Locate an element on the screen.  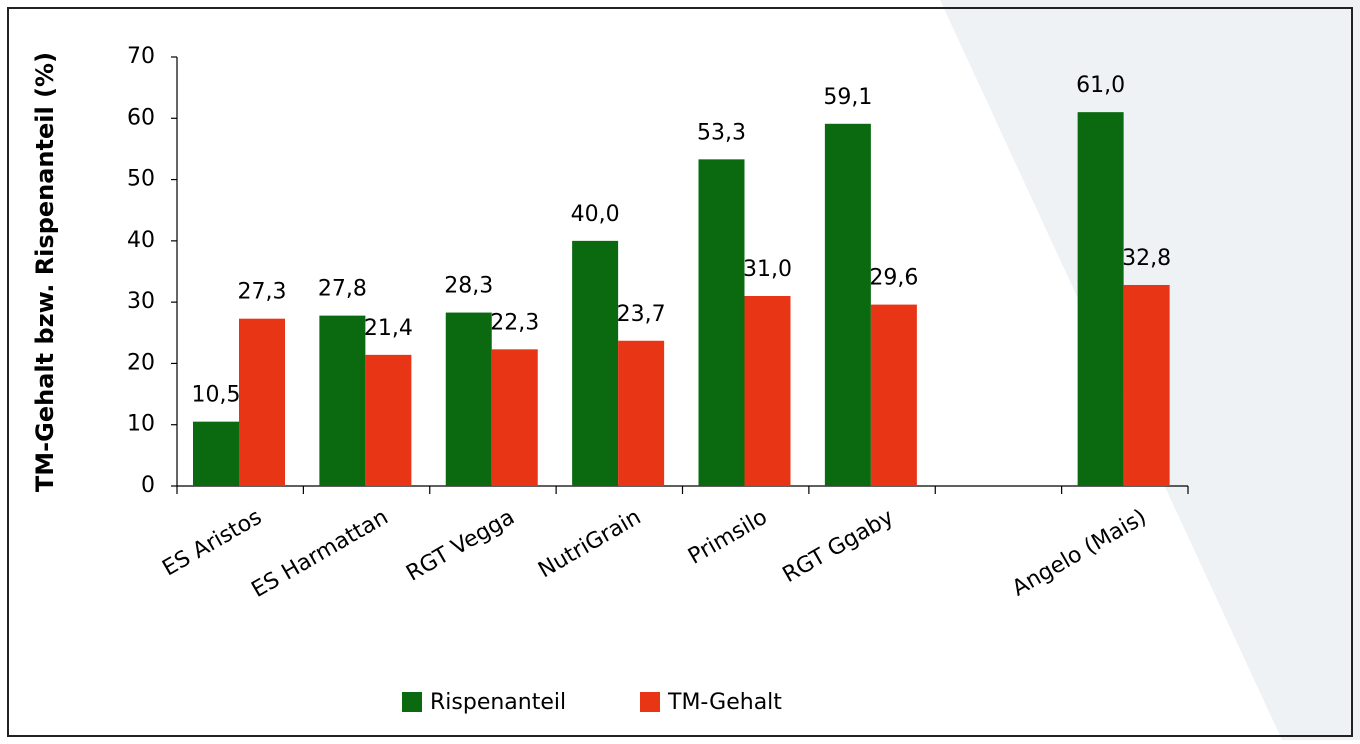
x-tick-label: ES Aristos is located at coordinates (212, 543).